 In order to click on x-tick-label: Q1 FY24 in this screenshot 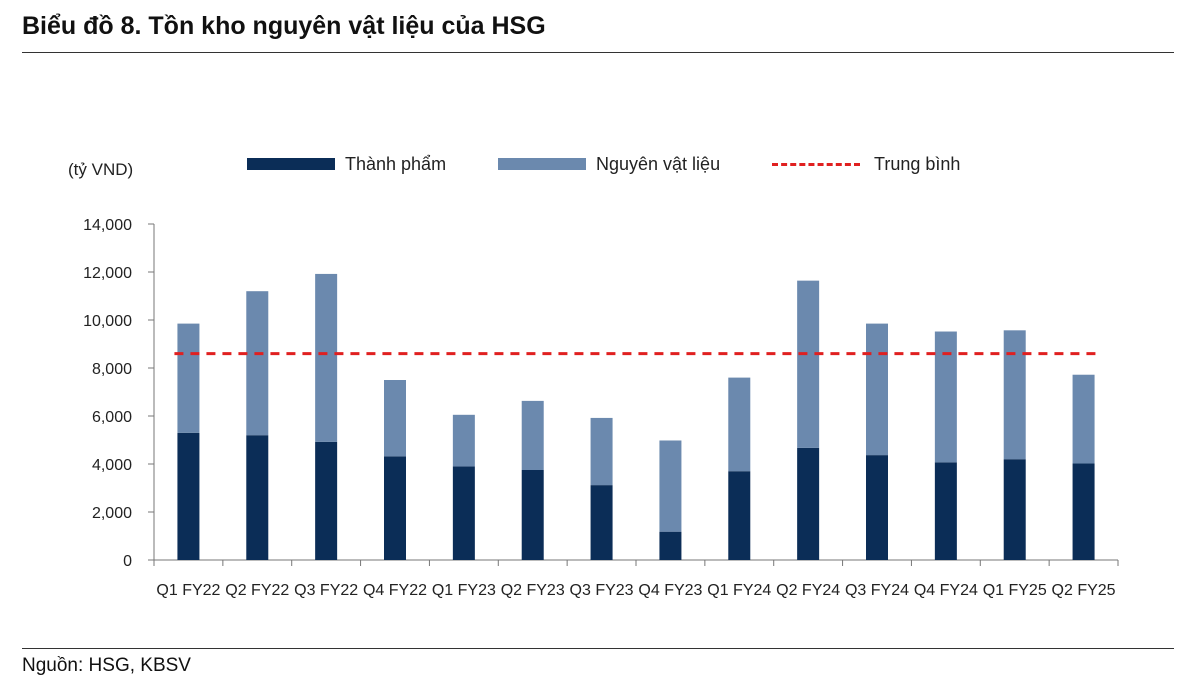, I will do `click(739, 590)`.